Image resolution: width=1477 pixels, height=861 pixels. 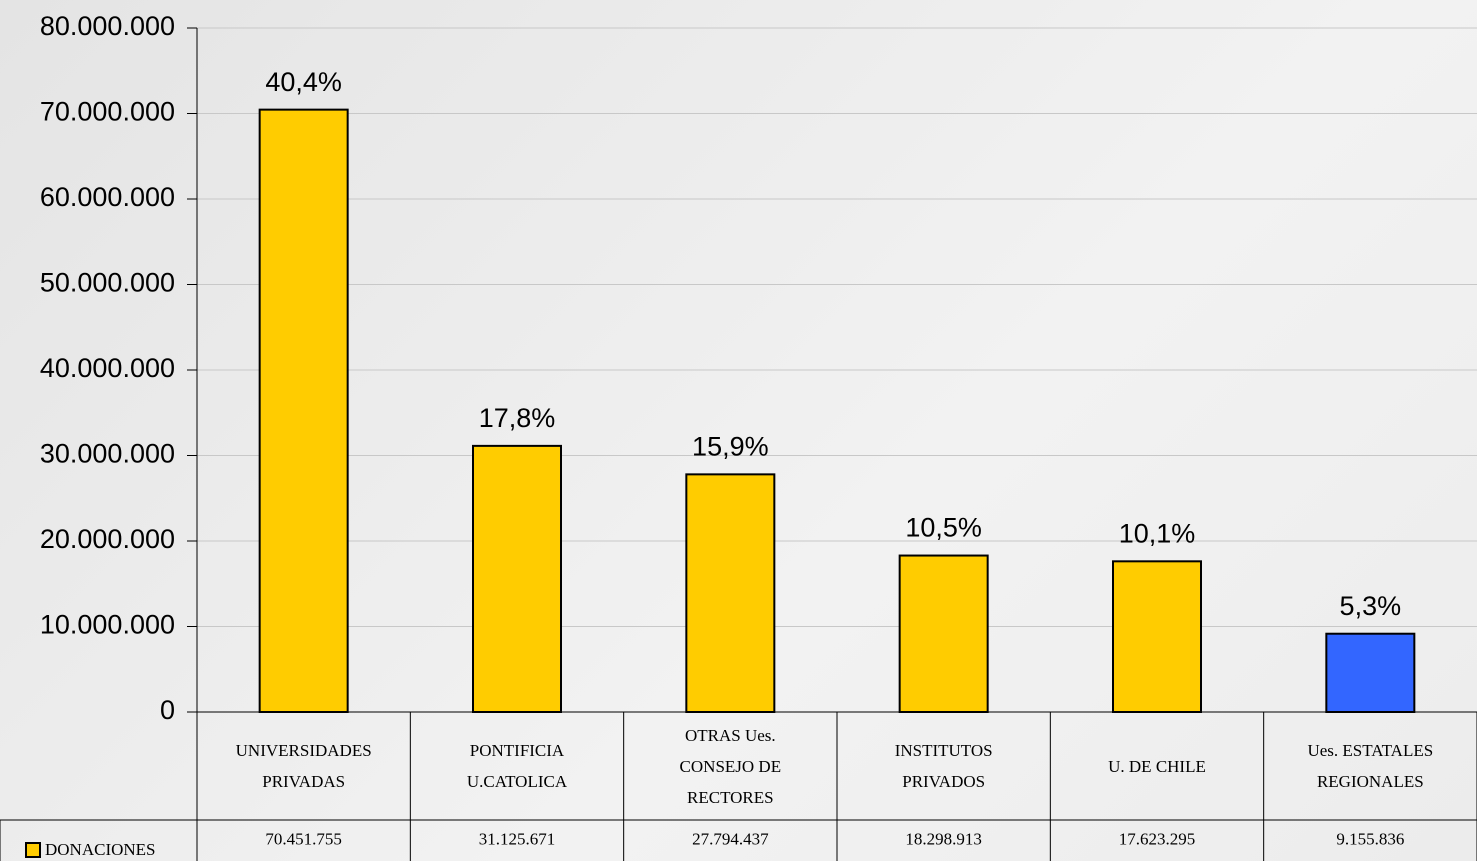 What do you see at coordinates (107, 197) in the screenshot?
I see `y-tick-label: 60.000.000` at bounding box center [107, 197].